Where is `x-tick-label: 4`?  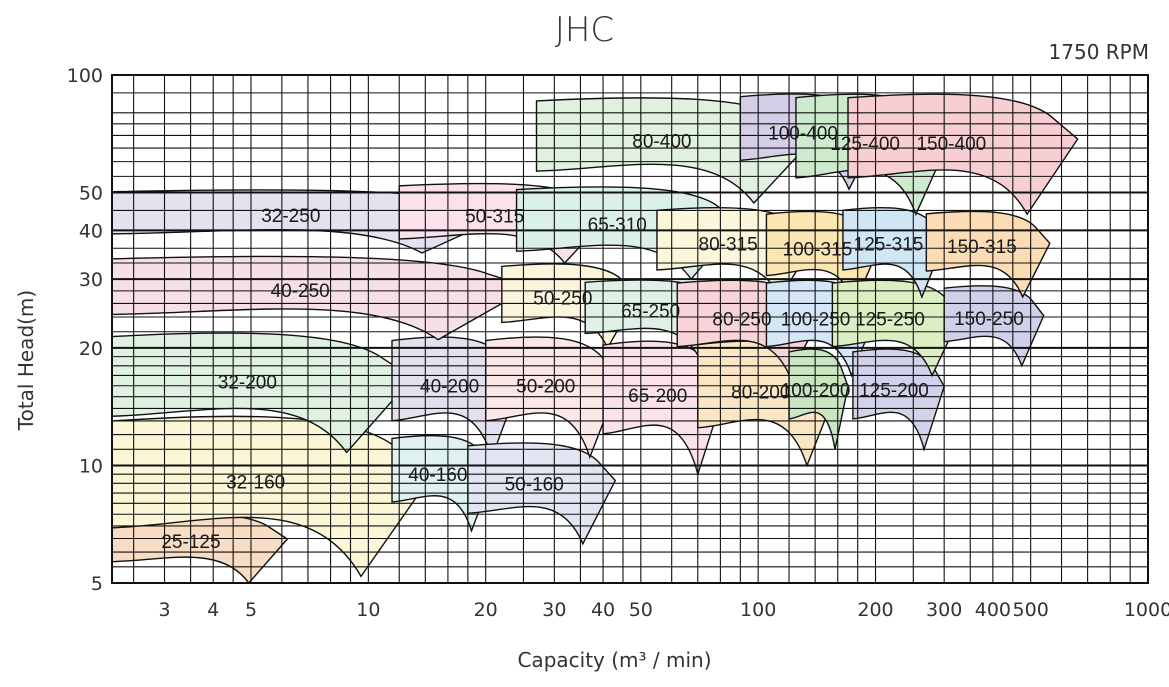
x-tick-label: 4 is located at coordinates (213, 610).